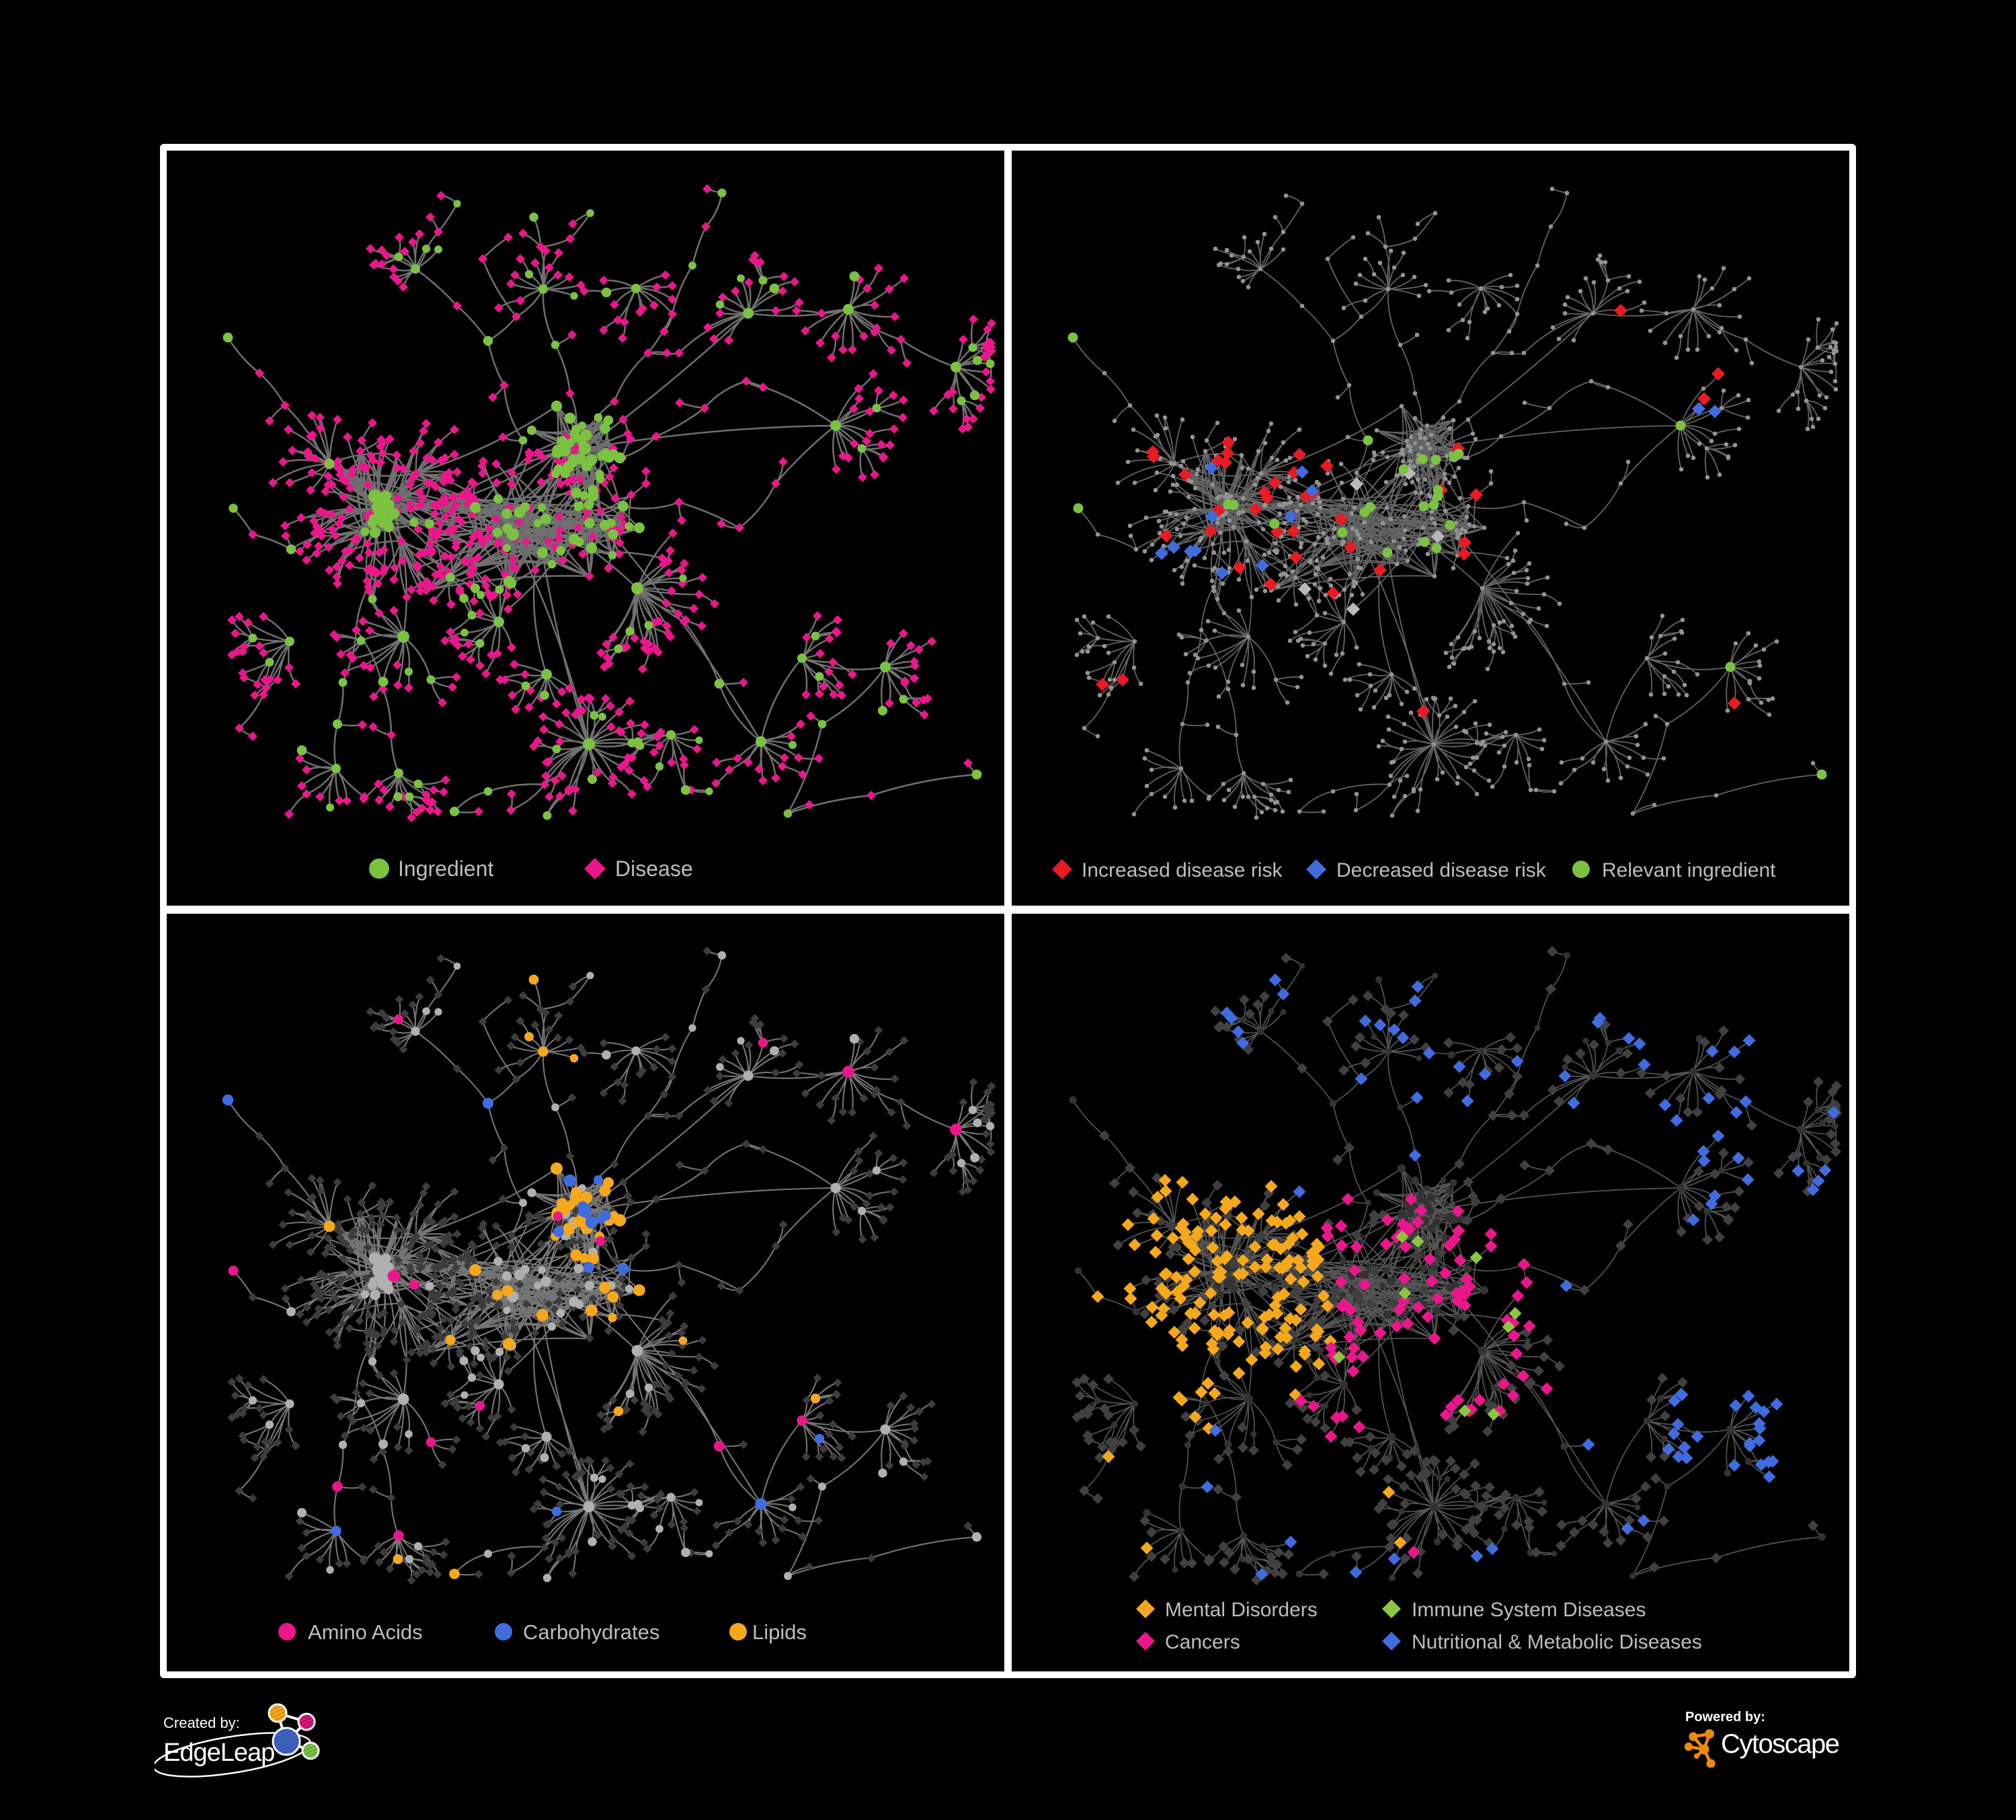 This screenshot has width=2016, height=1820. Describe the element at coordinates (365, 1632) in the screenshot. I see `svg-text: Amino Acids` at that location.